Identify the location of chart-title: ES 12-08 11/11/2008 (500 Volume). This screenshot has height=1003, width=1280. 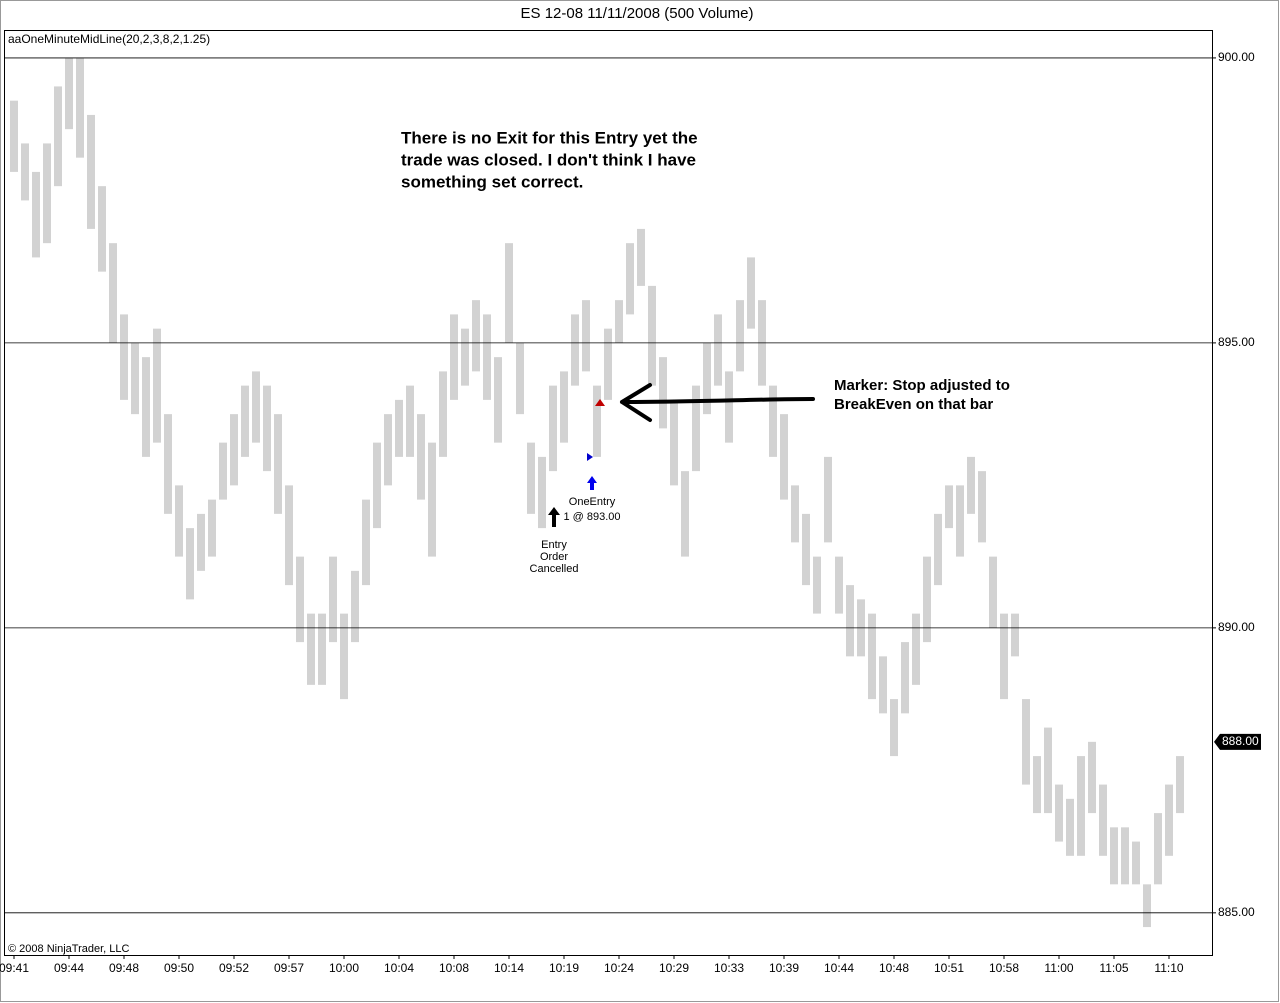
(637, 13).